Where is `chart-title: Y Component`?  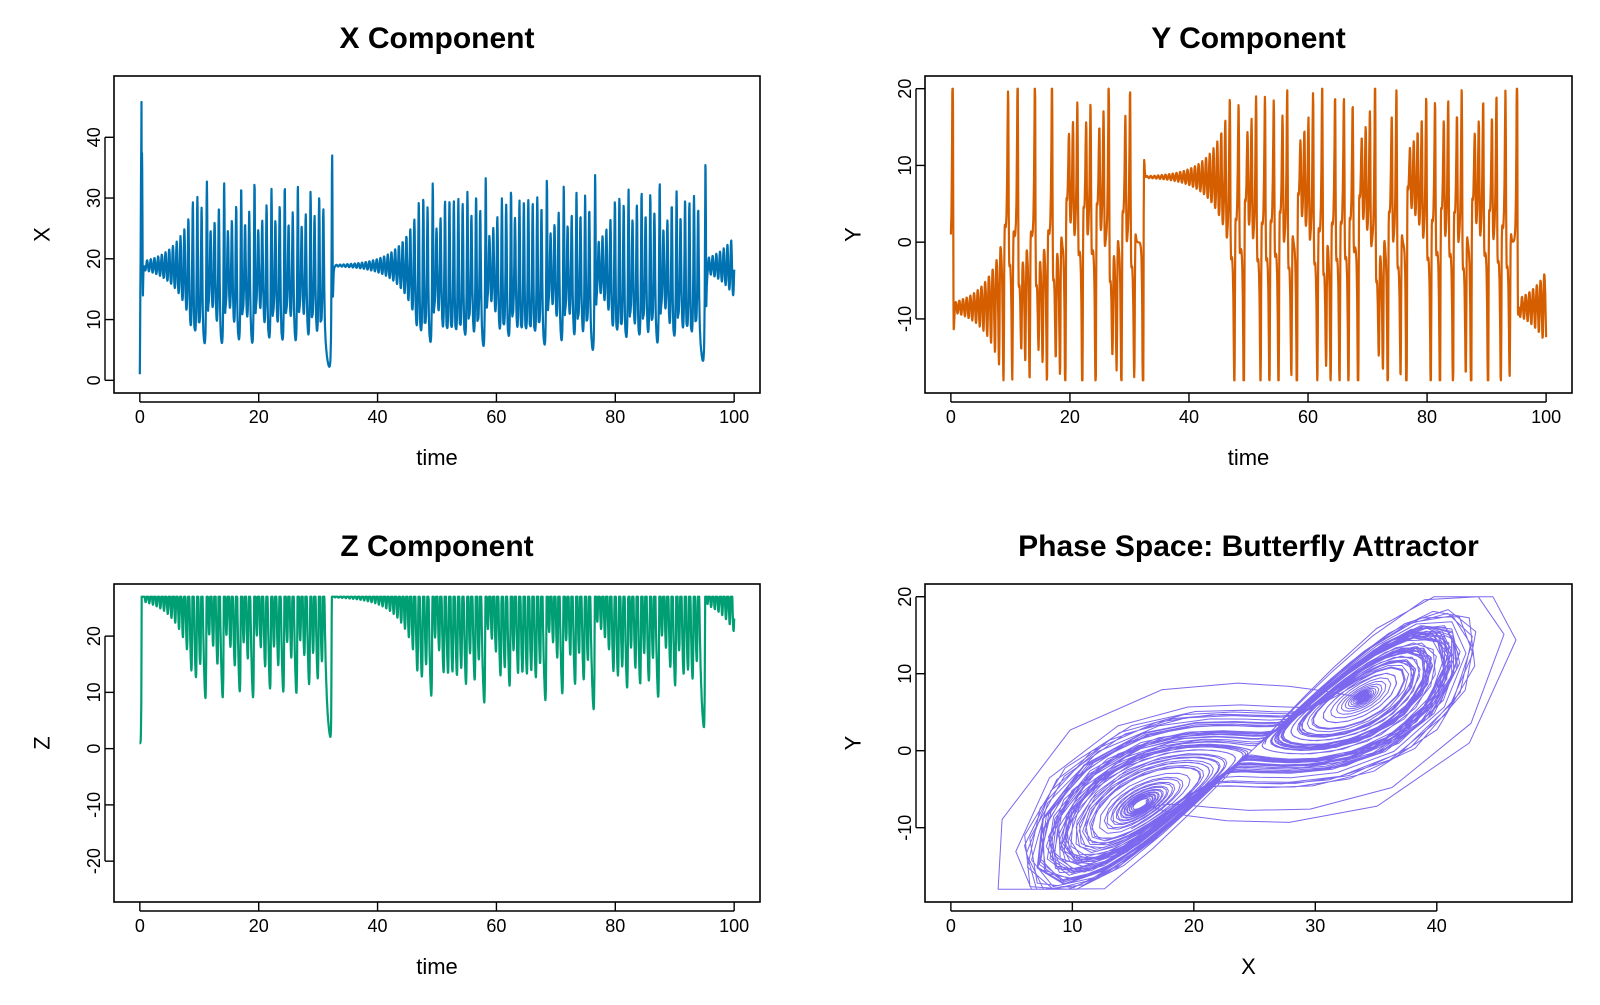 chart-title: Y Component is located at coordinates (1248, 38).